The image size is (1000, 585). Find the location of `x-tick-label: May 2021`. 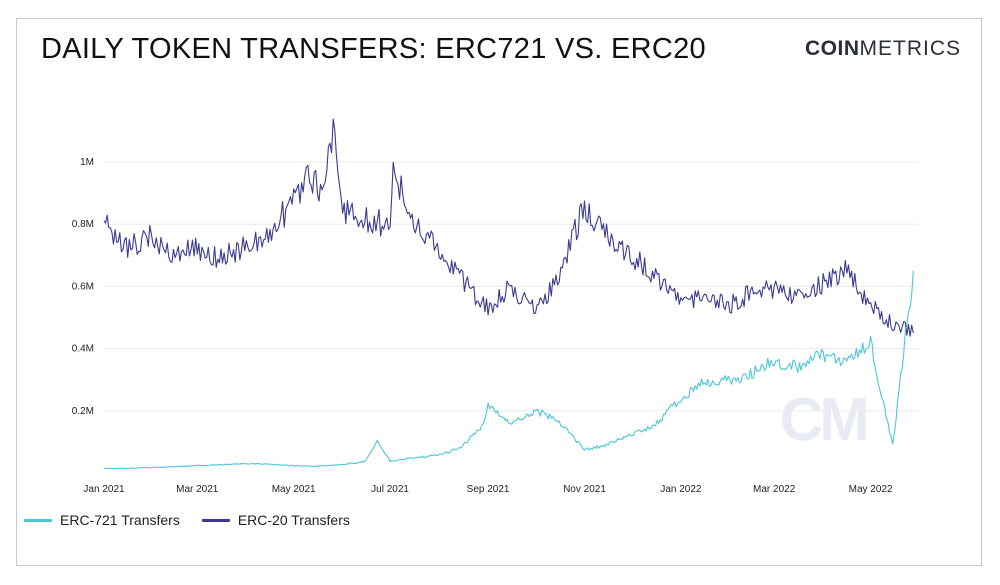

x-tick-label: May 2021 is located at coordinates (294, 489).